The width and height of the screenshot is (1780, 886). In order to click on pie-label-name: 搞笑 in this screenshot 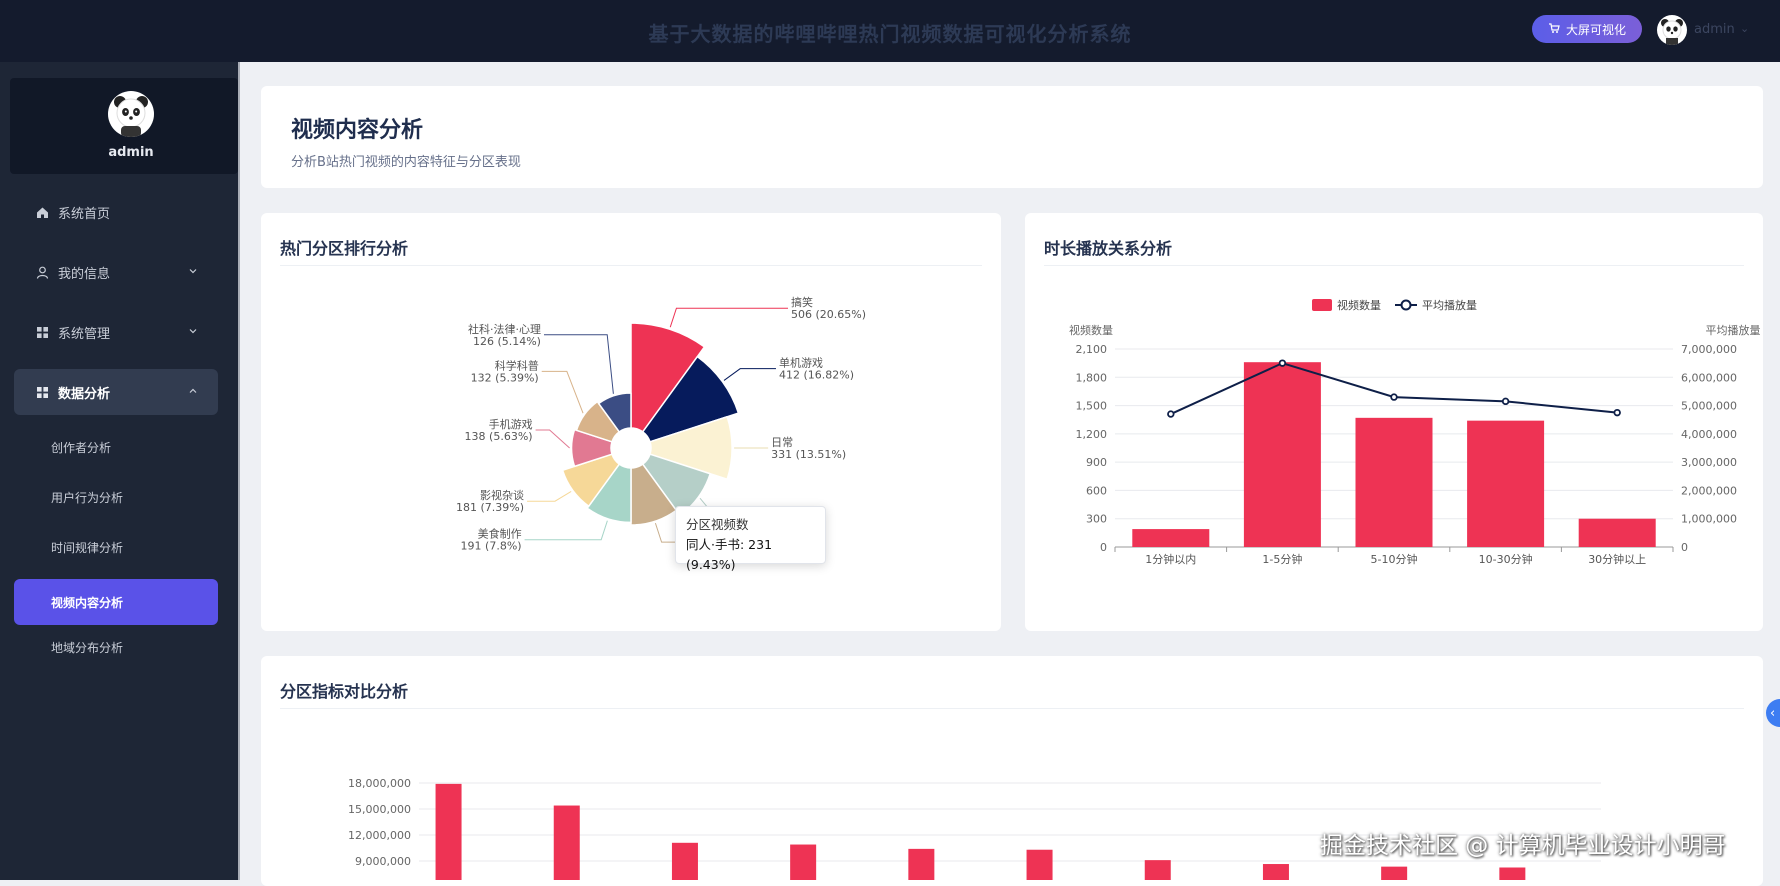, I will do `click(802, 302)`.